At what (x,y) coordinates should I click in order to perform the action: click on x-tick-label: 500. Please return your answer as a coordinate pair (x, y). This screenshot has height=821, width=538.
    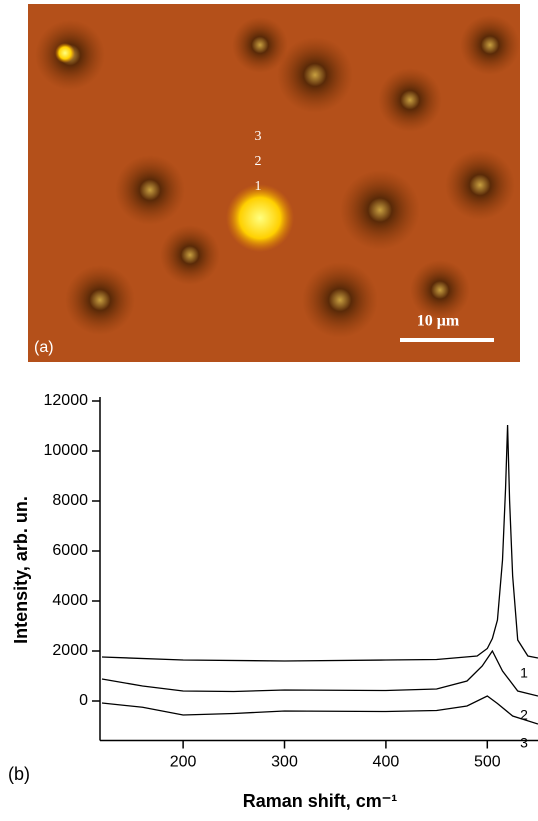
    Looking at the image, I should click on (487, 762).